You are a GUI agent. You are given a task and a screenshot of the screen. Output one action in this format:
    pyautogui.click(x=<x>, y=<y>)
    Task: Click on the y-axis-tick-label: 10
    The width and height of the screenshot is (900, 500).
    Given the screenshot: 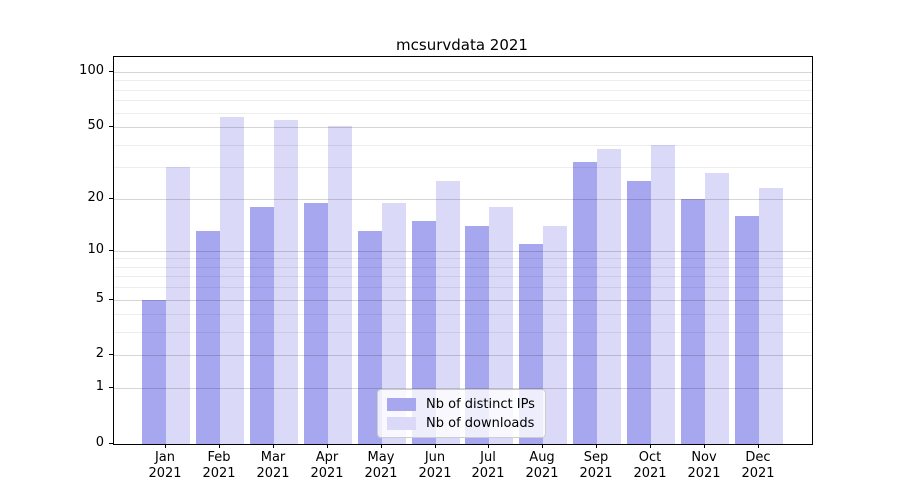 What is the action you would take?
    pyautogui.click(x=95, y=249)
    